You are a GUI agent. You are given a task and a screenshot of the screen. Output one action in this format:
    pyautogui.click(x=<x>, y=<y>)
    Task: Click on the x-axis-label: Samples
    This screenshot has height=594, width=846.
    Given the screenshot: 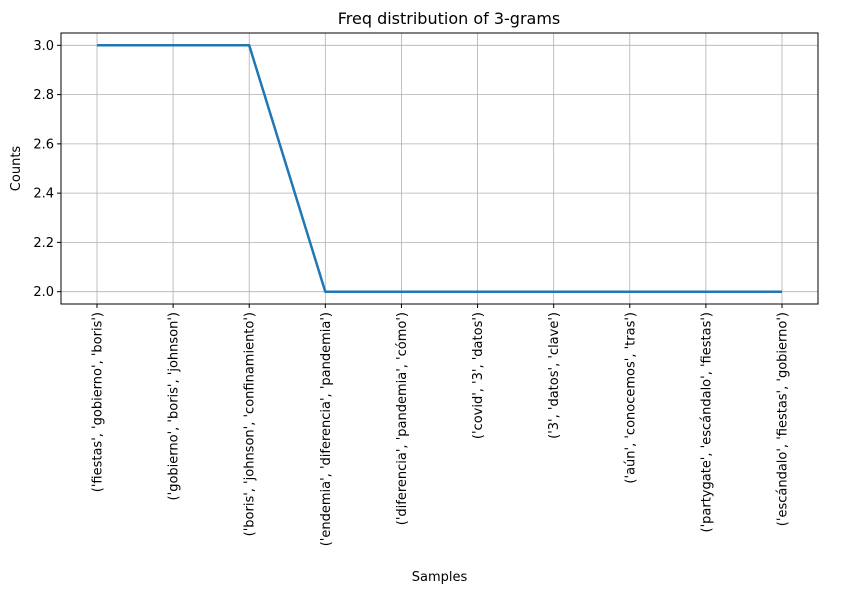 What is the action you would take?
    pyautogui.click(x=440, y=577)
    